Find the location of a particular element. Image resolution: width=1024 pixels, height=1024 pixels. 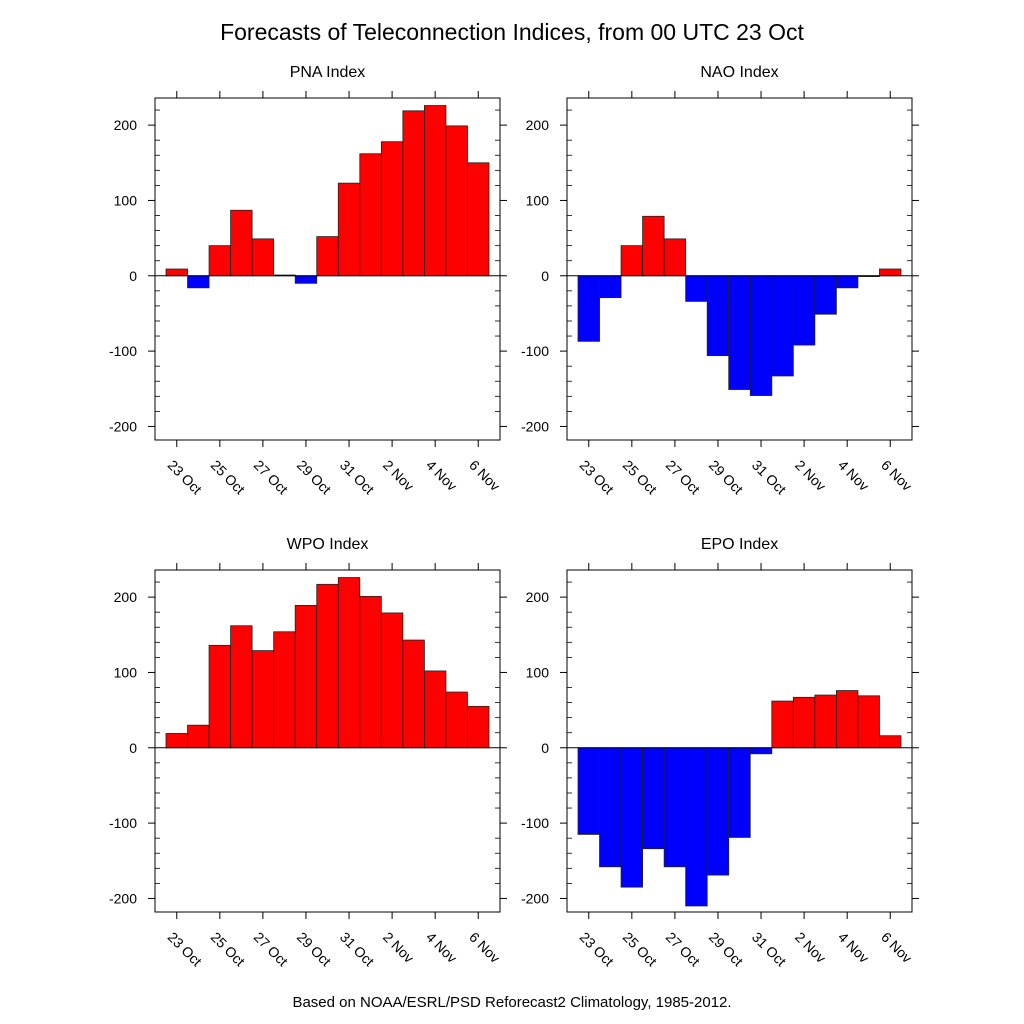

panel-title: PNA Index is located at coordinates (328, 72).